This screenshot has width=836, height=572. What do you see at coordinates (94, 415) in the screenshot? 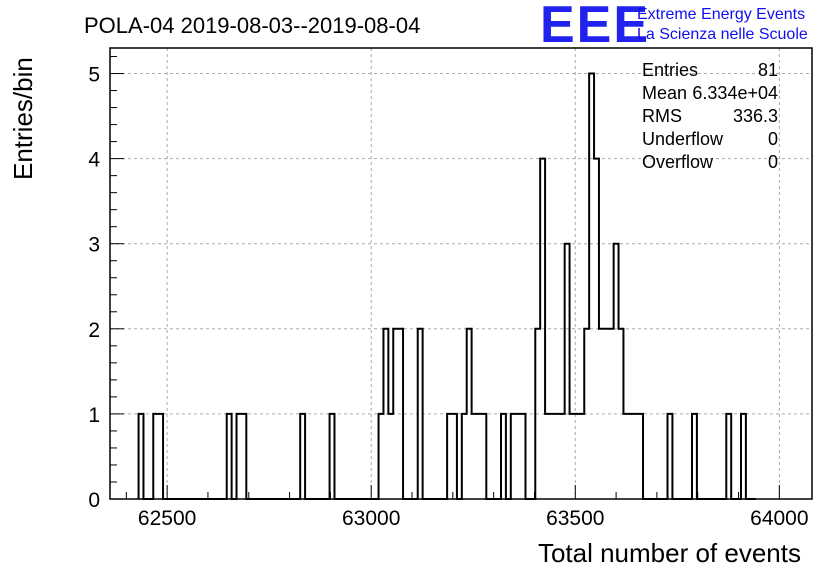
I see `y-tick-label: 1` at bounding box center [94, 415].